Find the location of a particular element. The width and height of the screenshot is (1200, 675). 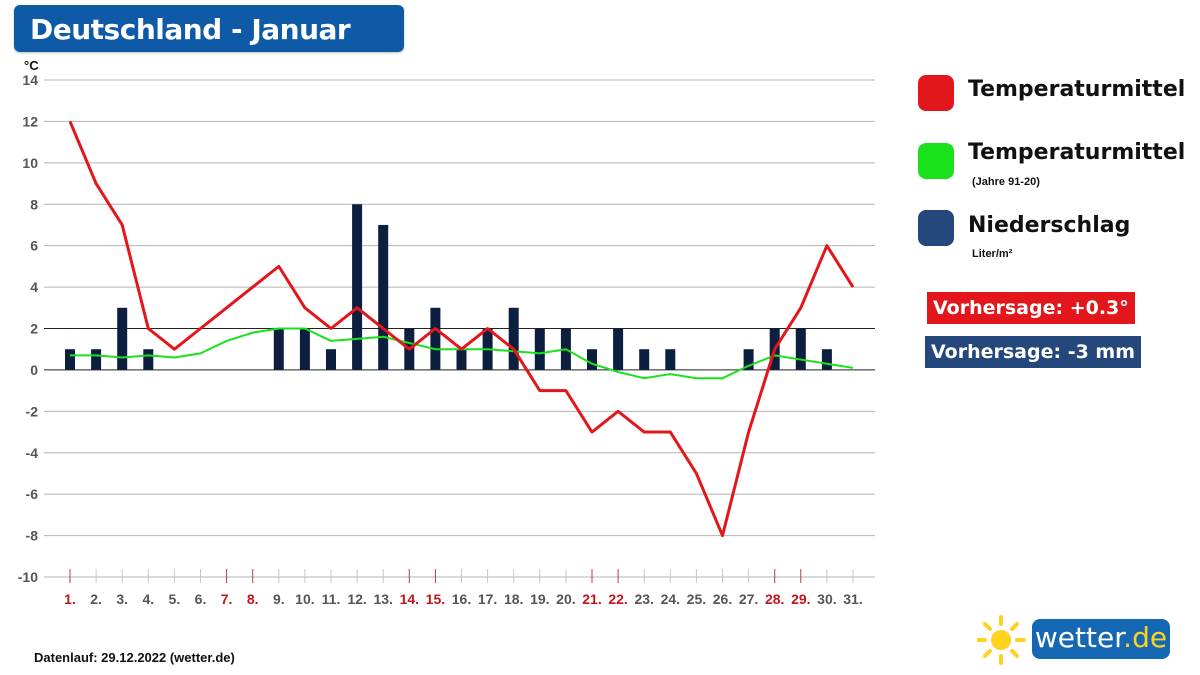

x-tick-label: 30. is located at coordinates (826, 599).